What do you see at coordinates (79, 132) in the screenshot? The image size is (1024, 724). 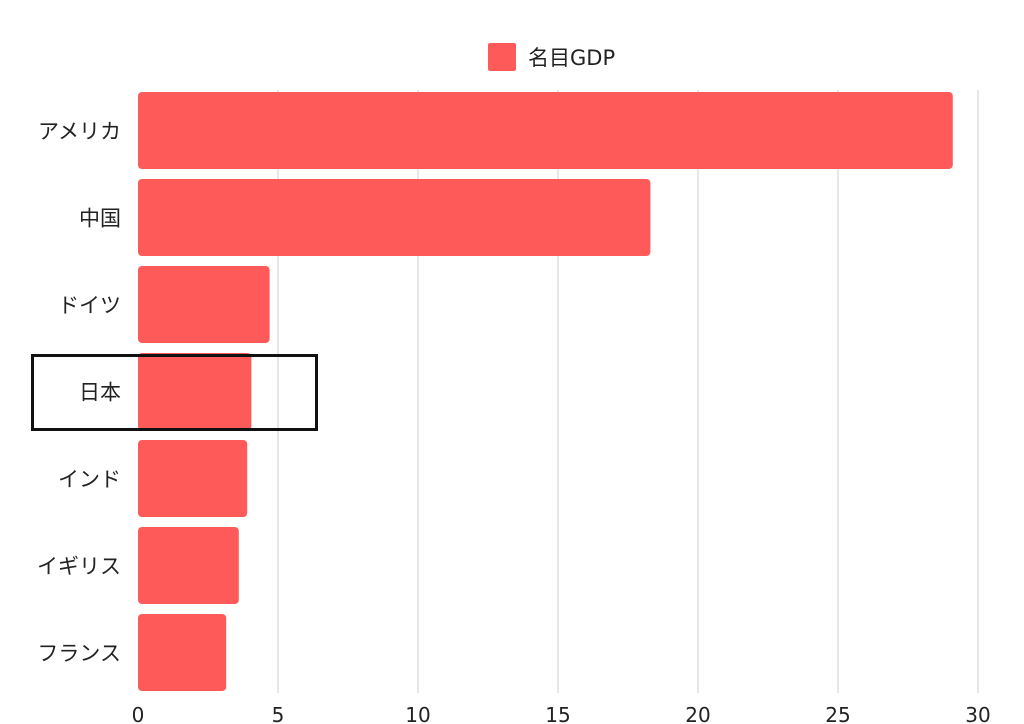 I see `category-label: アメリカ` at bounding box center [79, 132].